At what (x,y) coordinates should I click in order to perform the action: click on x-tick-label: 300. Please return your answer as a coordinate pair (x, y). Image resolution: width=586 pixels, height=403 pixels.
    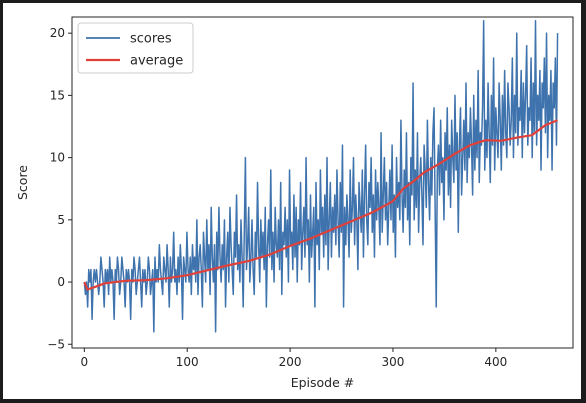
    Looking at the image, I should click on (393, 362).